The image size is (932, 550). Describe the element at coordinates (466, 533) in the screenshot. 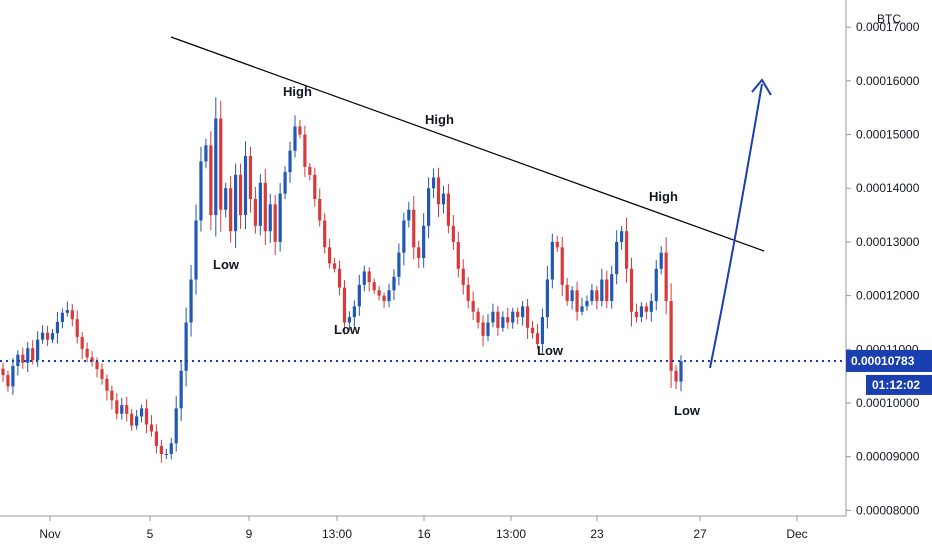

I see `time-axis` at that location.